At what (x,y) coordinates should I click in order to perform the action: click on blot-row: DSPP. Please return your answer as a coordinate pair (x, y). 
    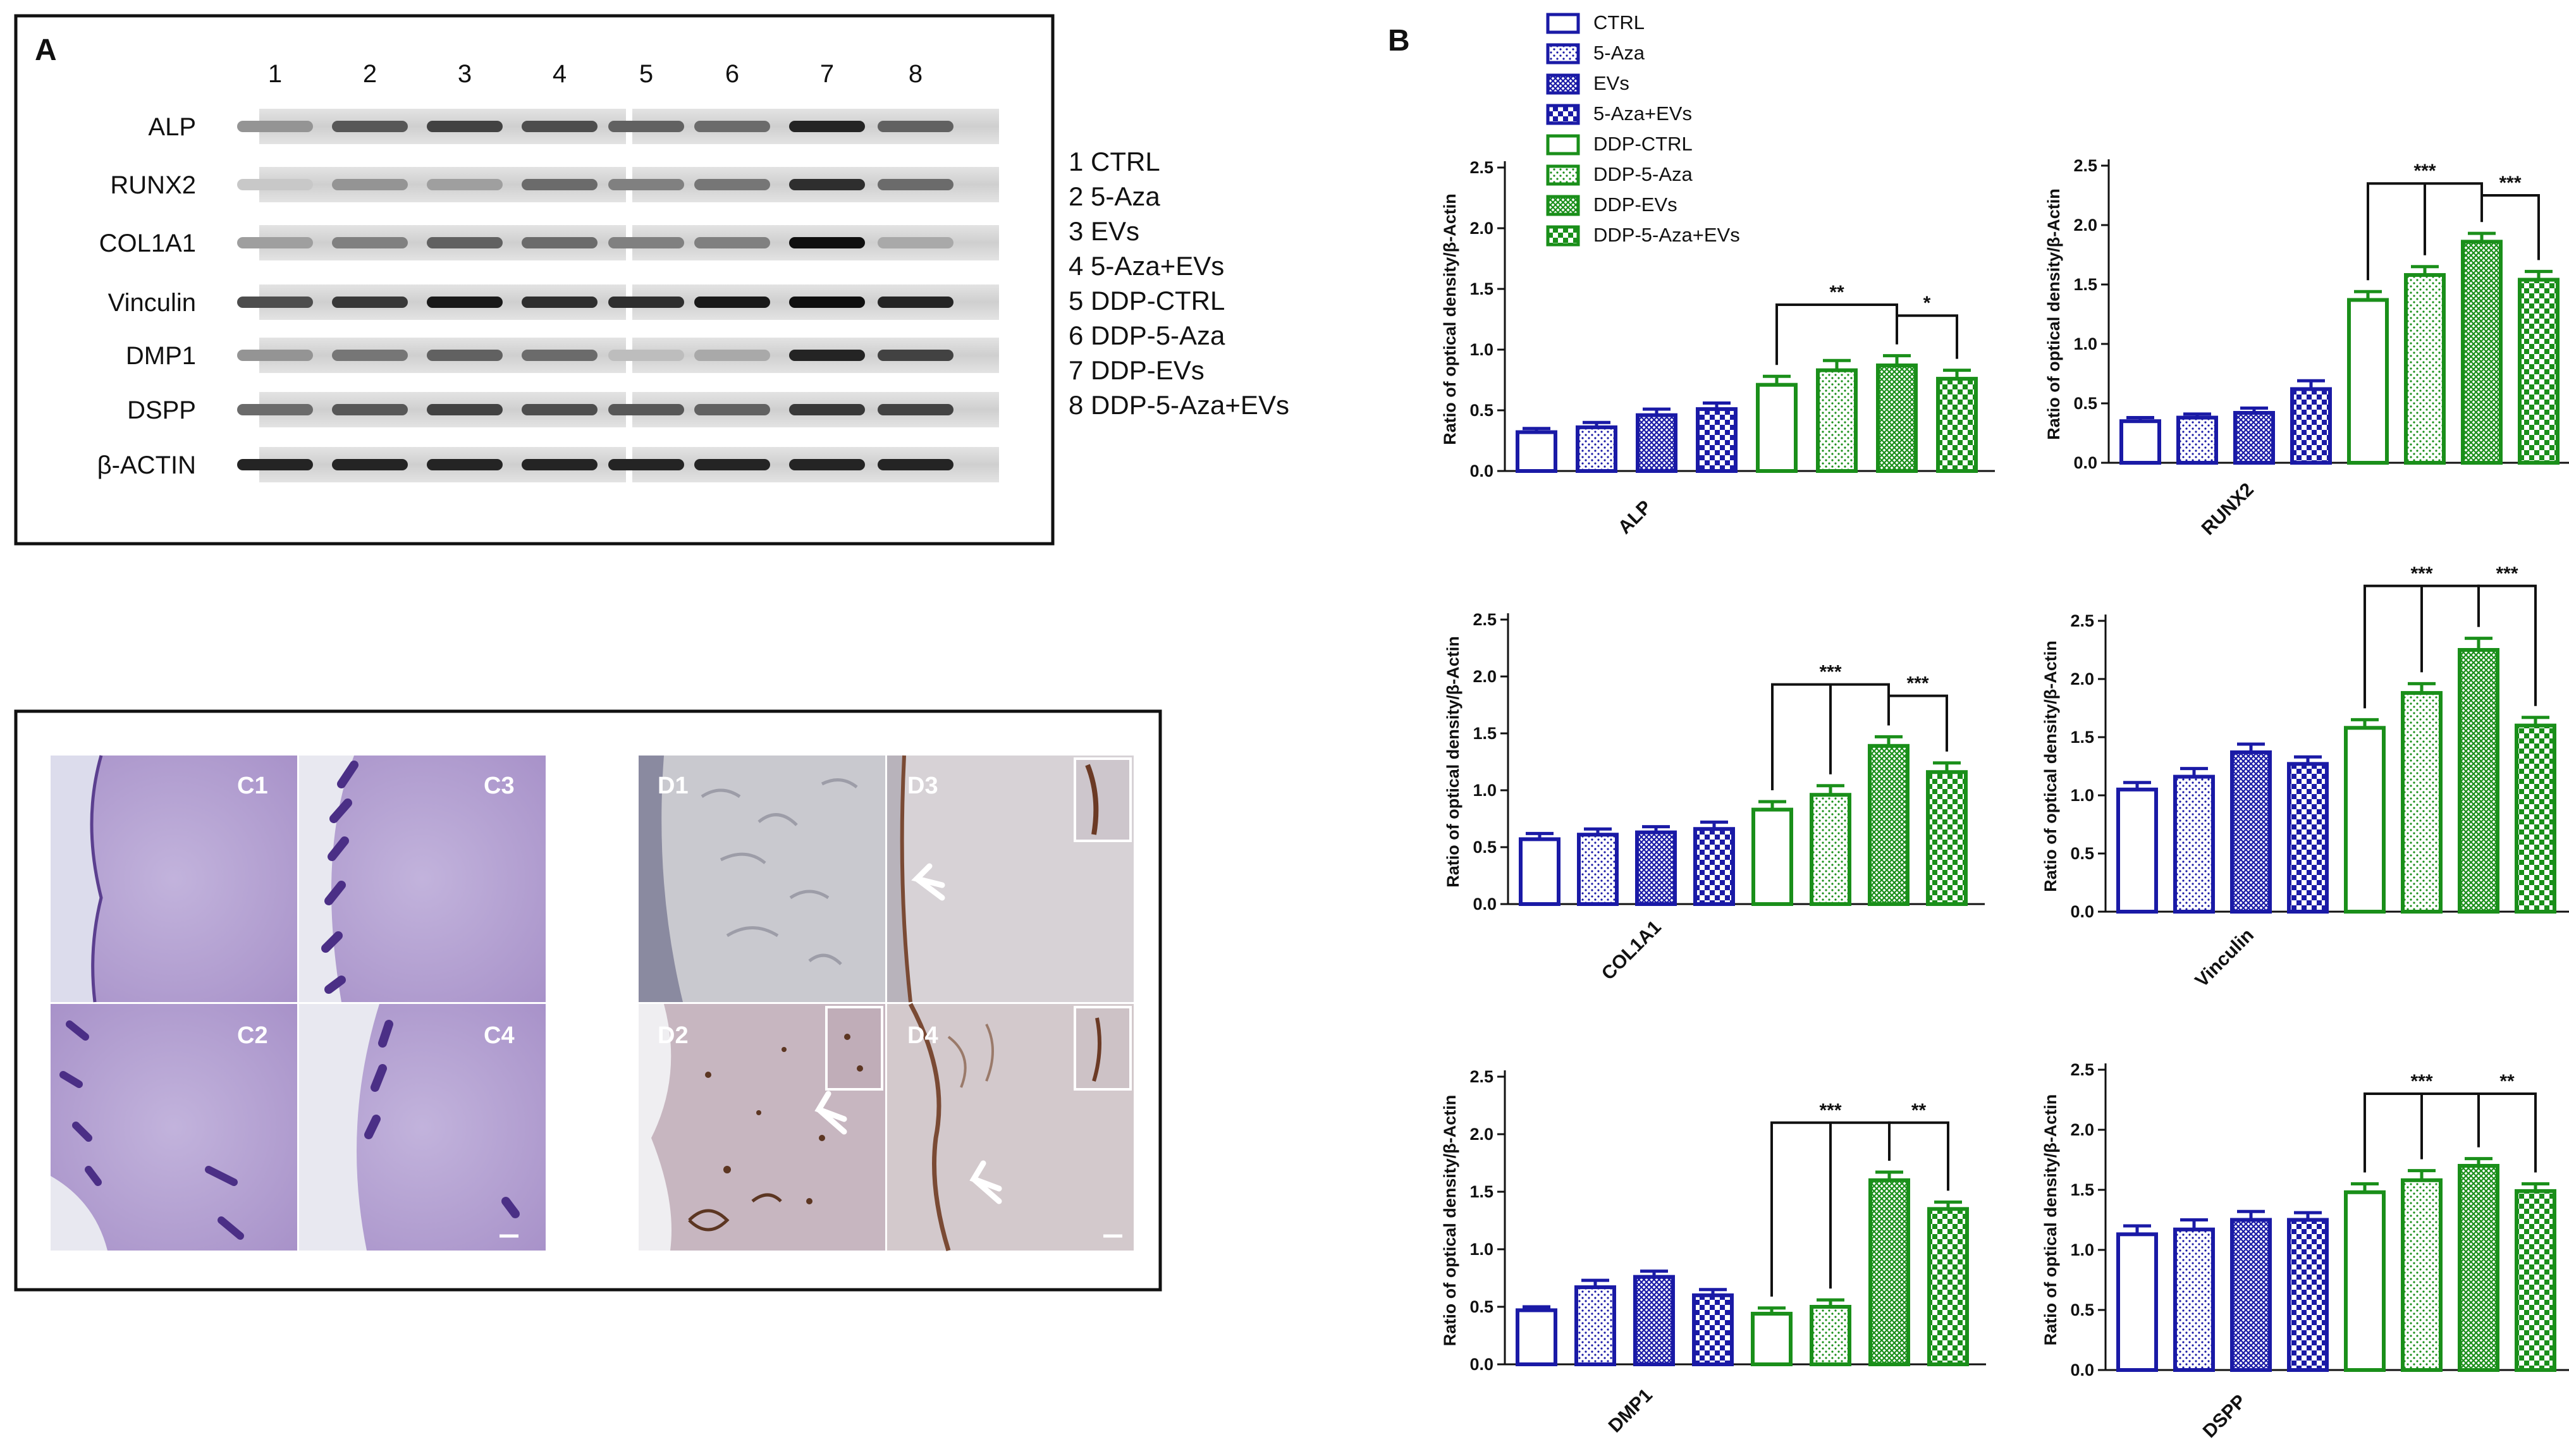
    Looking at the image, I should click on (563, 409).